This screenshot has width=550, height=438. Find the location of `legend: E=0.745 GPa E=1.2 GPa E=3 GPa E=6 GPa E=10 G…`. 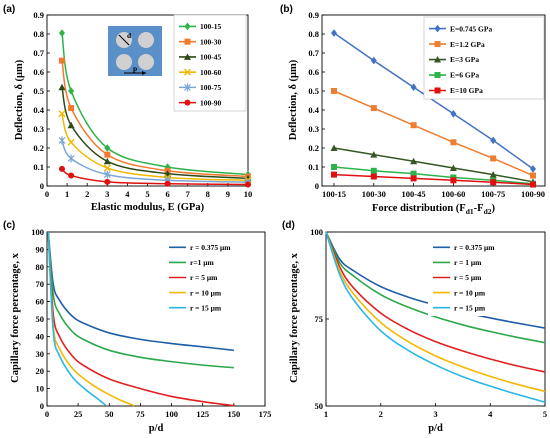

legend: E=0.745 GPa E=1.2 GPa E=3 GPa E=6 GPa E=10 G… is located at coordinates (484, 58).